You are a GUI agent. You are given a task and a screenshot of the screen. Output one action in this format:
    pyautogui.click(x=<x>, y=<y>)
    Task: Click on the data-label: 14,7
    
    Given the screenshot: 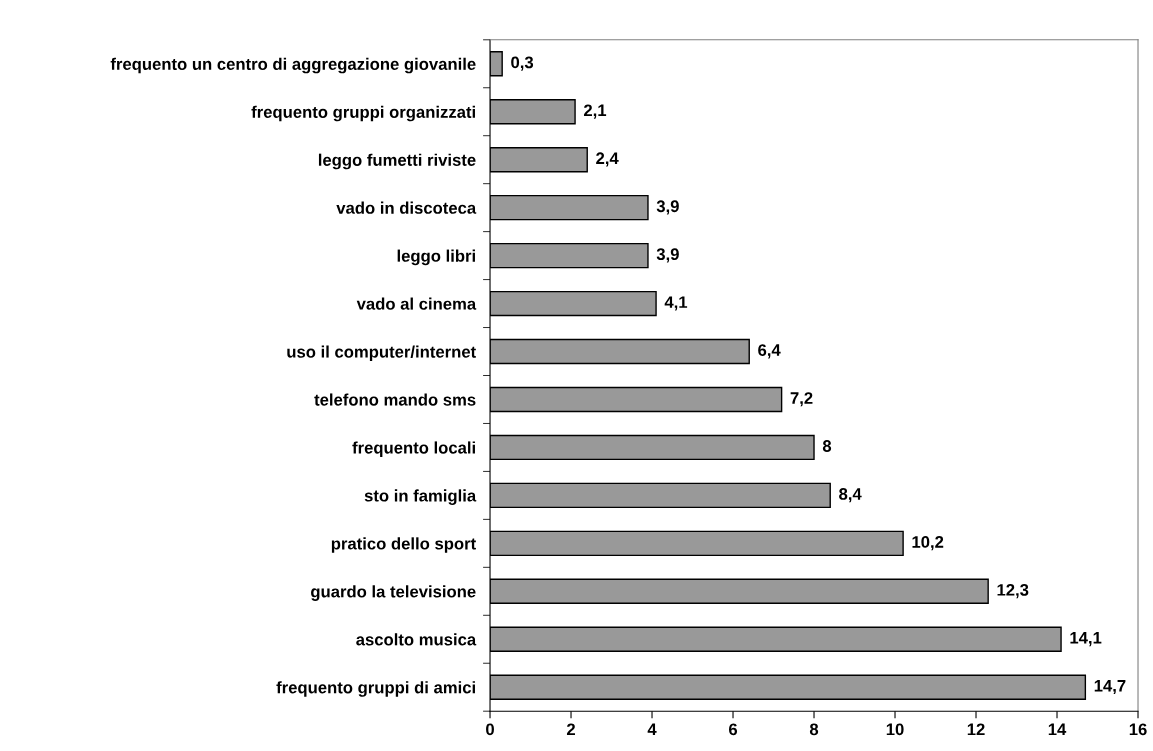 What is the action you would take?
    pyautogui.click(x=1110, y=687)
    